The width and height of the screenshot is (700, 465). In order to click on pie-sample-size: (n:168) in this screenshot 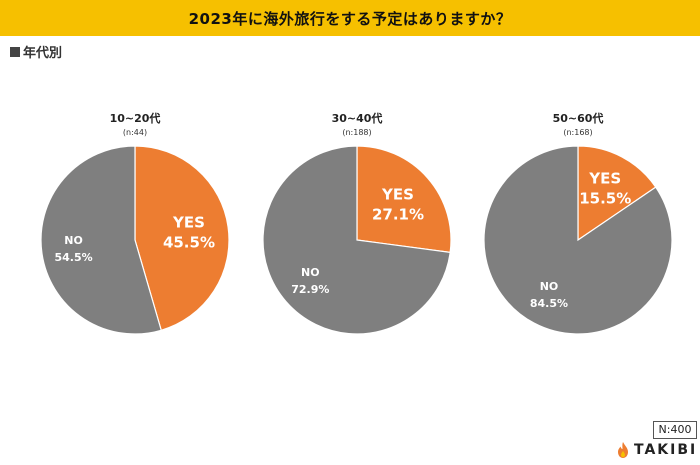, I will do `click(577, 132)`.